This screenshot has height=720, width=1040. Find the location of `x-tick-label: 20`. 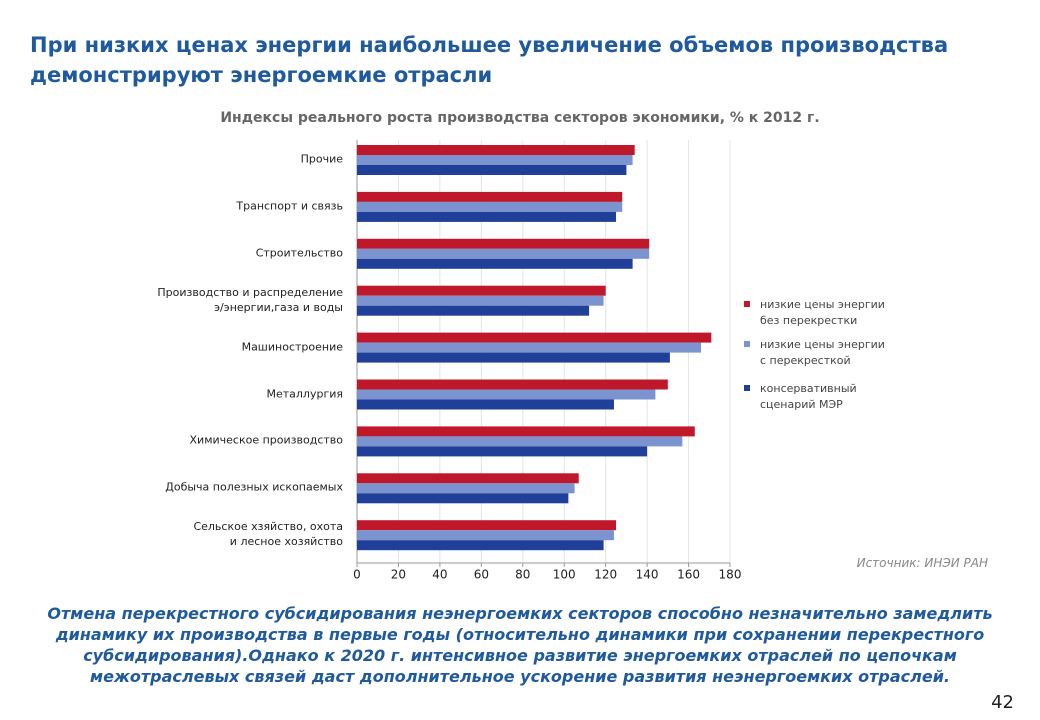

x-tick-label: 20 is located at coordinates (398, 575).